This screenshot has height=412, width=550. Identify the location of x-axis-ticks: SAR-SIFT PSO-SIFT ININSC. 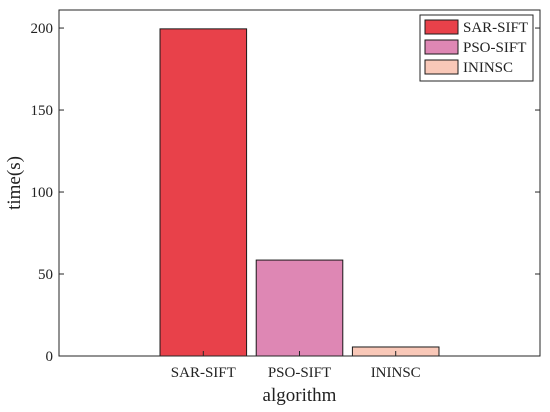
(296, 366).